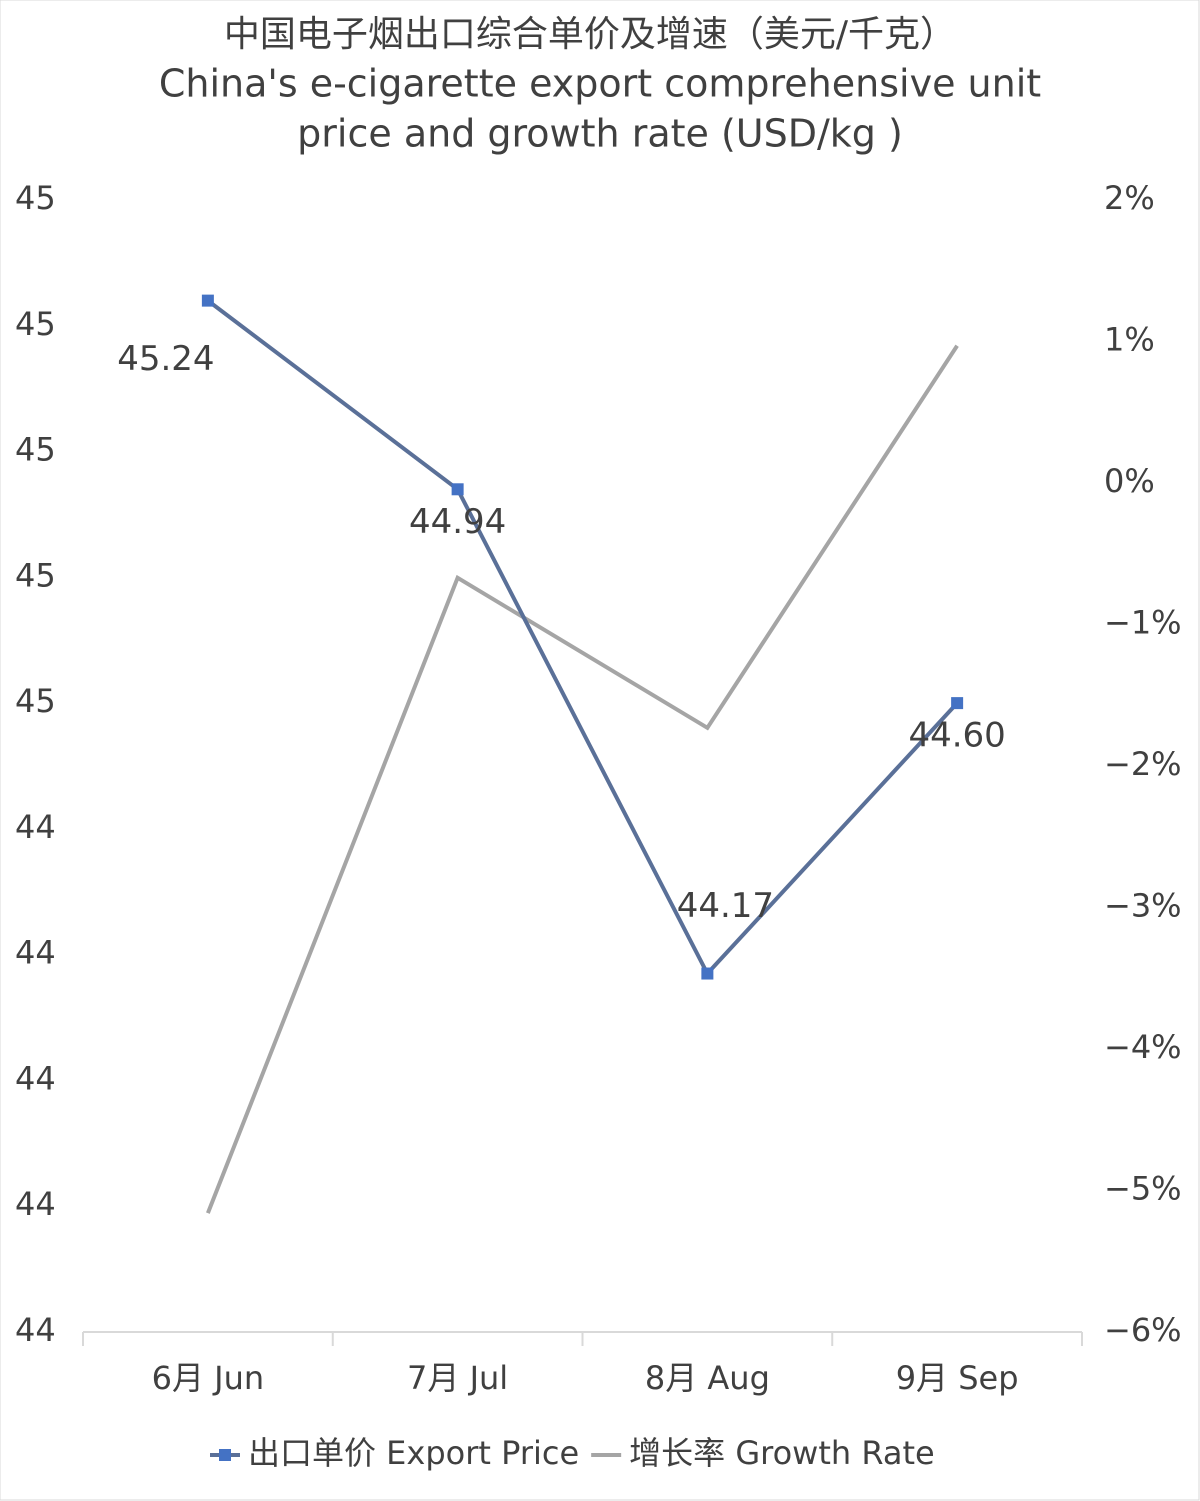  I want to click on legend-label: 增长率 Growth Rate, so click(782, 1453).